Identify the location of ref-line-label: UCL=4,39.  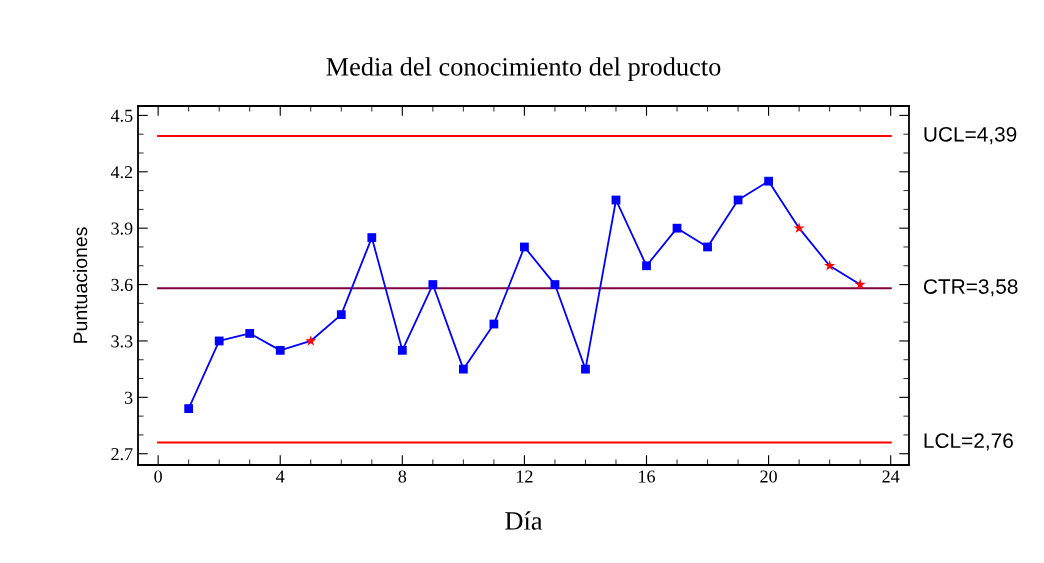
(970, 135).